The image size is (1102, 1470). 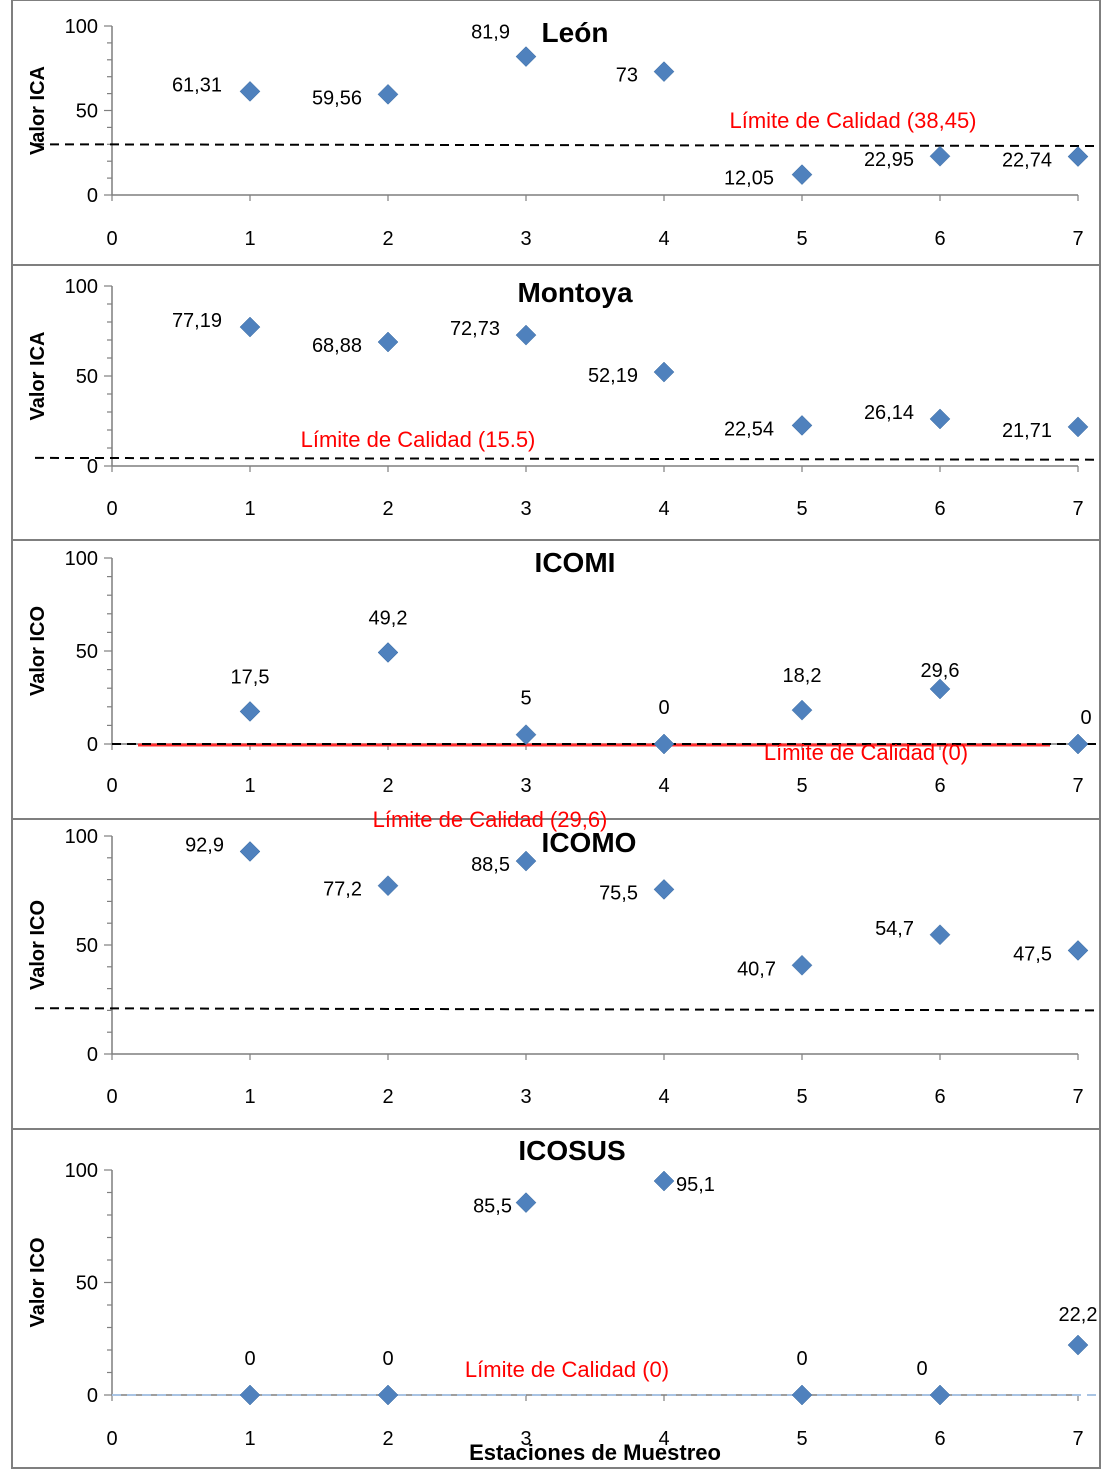 I want to click on data-label-6: 29,6, so click(x=940, y=671).